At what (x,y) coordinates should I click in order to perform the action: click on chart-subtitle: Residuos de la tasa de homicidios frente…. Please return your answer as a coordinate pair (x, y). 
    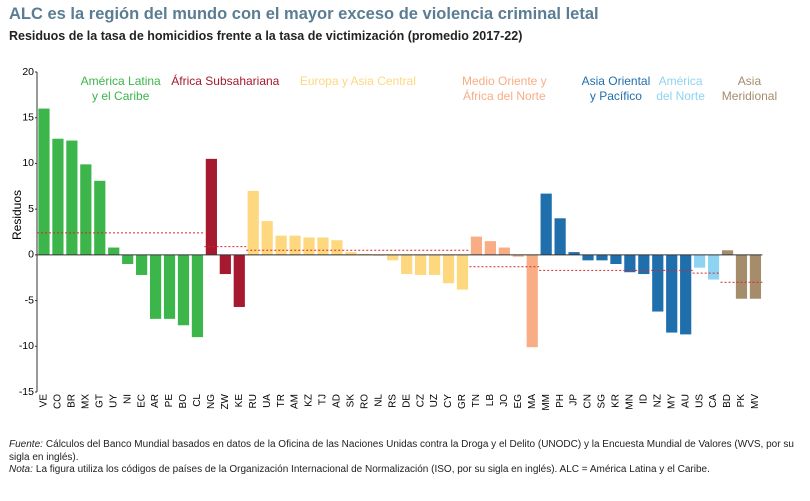
    Looking at the image, I should click on (265, 36).